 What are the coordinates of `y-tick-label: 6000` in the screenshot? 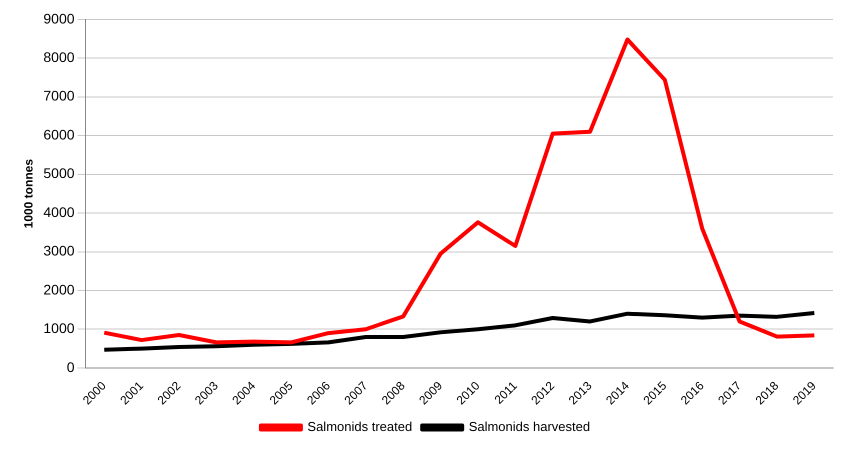 It's located at (59, 134).